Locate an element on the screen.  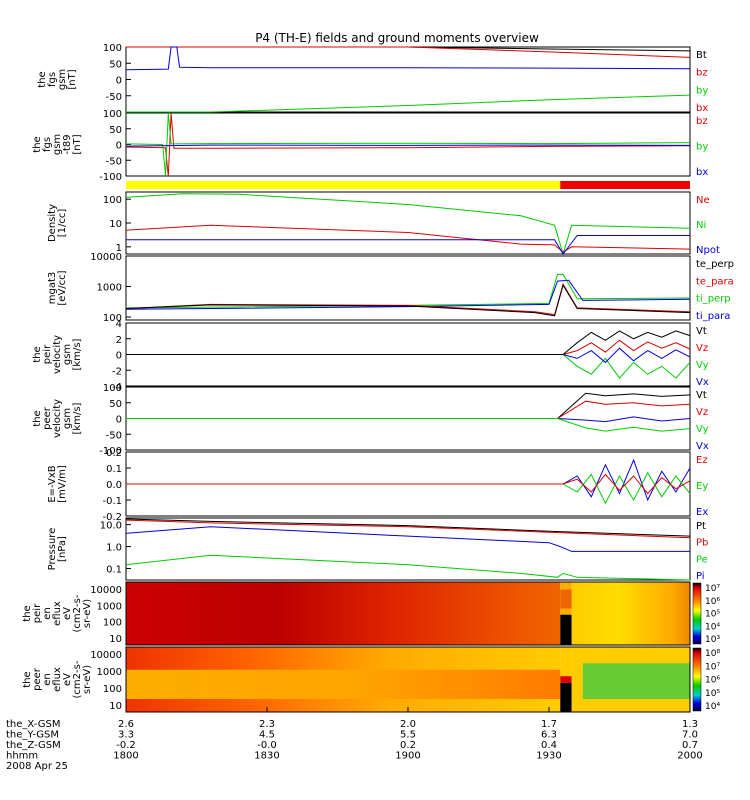
series-line-bt is located at coordinates (408, 49).